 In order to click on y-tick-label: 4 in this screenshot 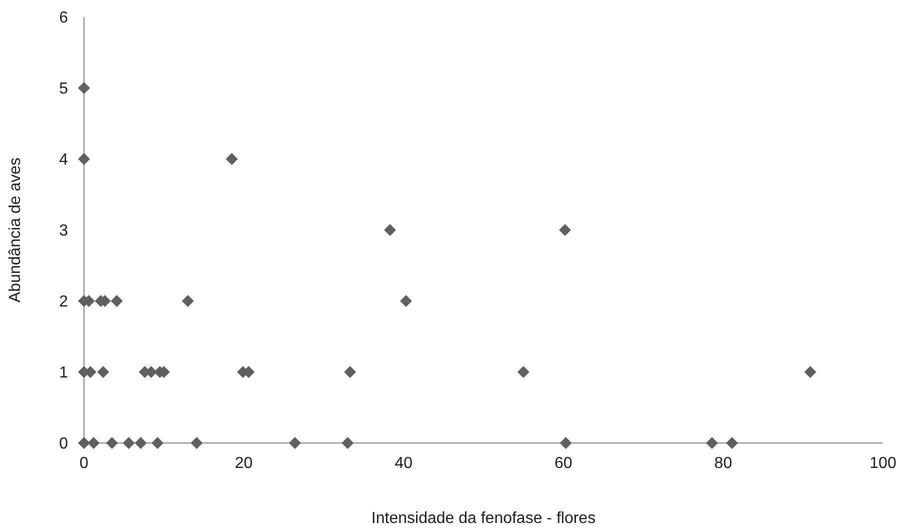, I will do `click(63, 160)`.